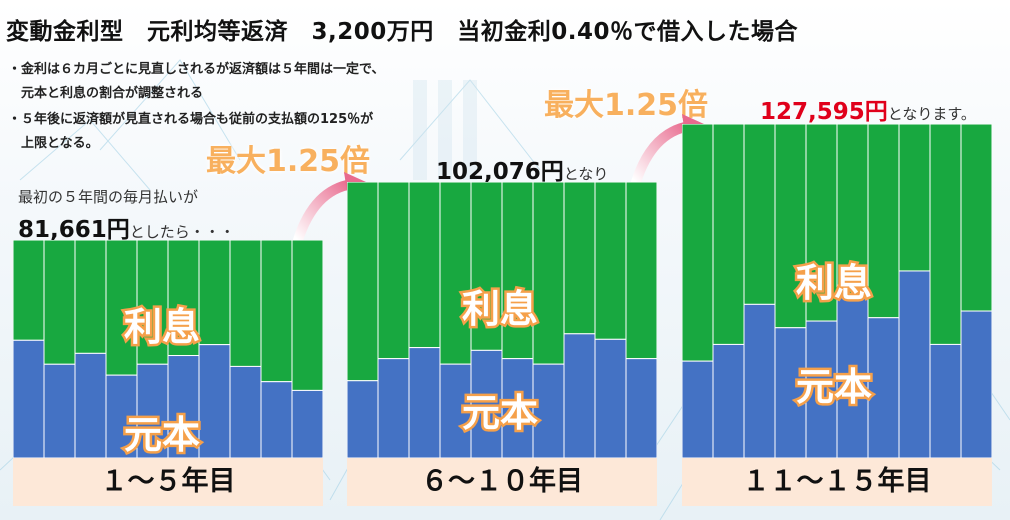  Describe the element at coordinates (402, 32) in the screenshot. I see `page-title: 変動金利型 元利均等返済 3,200万円 当初金利0.40％で借入した場合` at that location.